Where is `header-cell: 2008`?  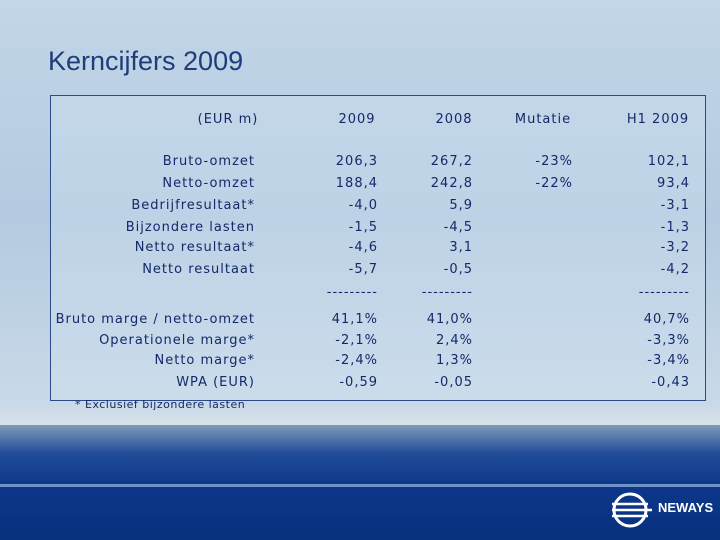
header-cell: 2008 is located at coordinates (454, 119).